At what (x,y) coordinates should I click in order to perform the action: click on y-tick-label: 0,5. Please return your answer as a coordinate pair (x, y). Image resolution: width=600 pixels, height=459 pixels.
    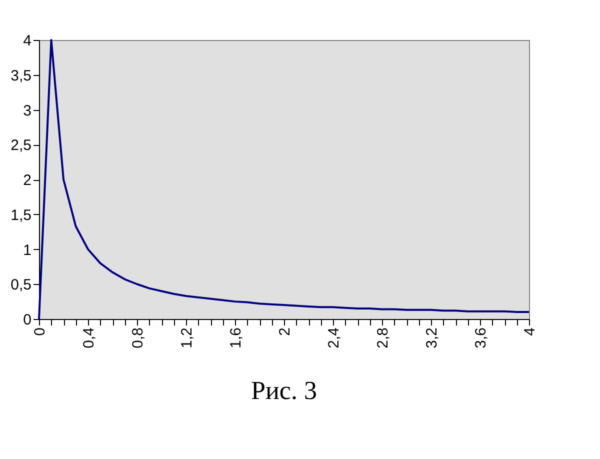
    Looking at the image, I should click on (21, 285).